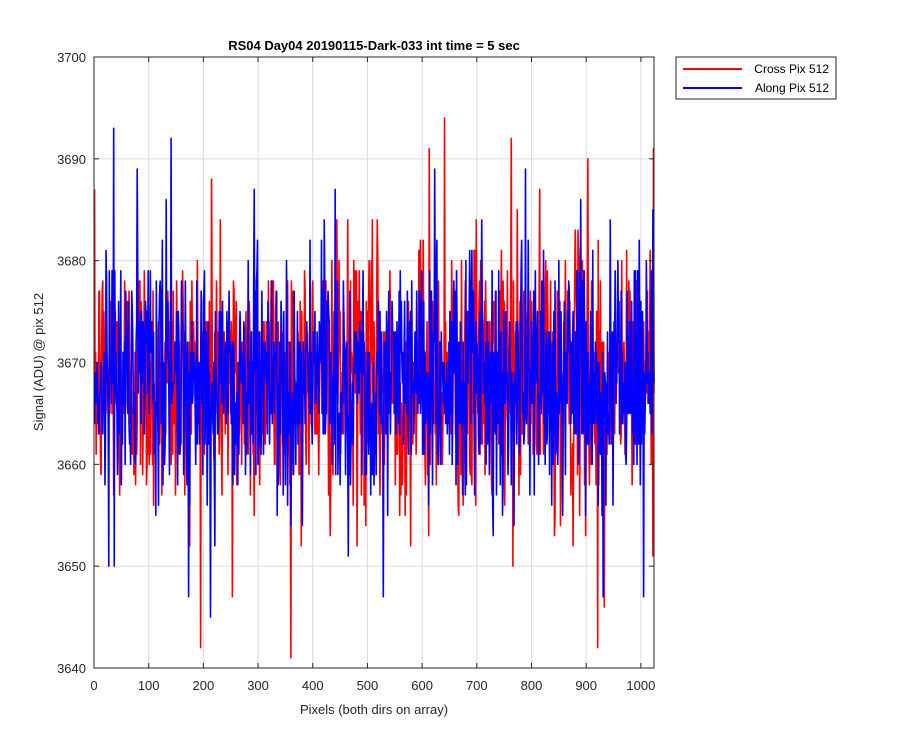 This screenshot has height=750, width=900. Describe the element at coordinates (640, 685) in the screenshot. I see `x-tick-label: 1000` at that location.